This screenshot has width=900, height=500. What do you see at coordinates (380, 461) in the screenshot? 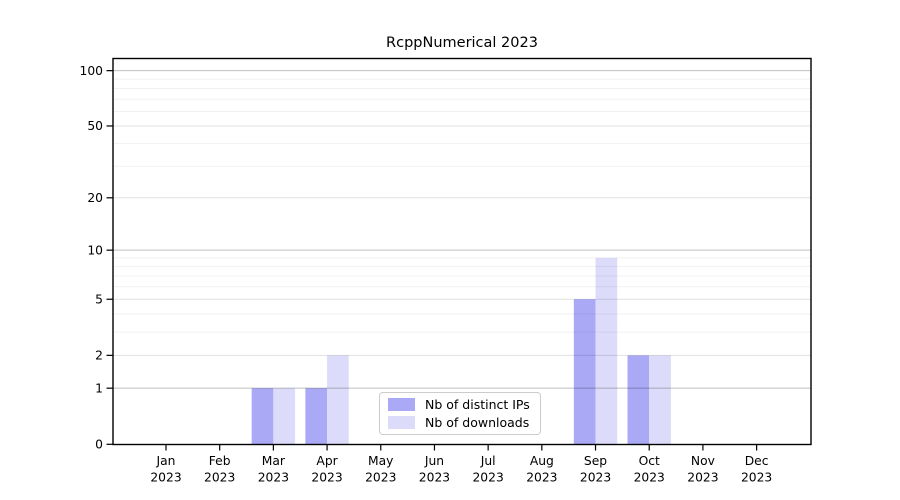
I see `svg-text: May` at bounding box center [380, 461].